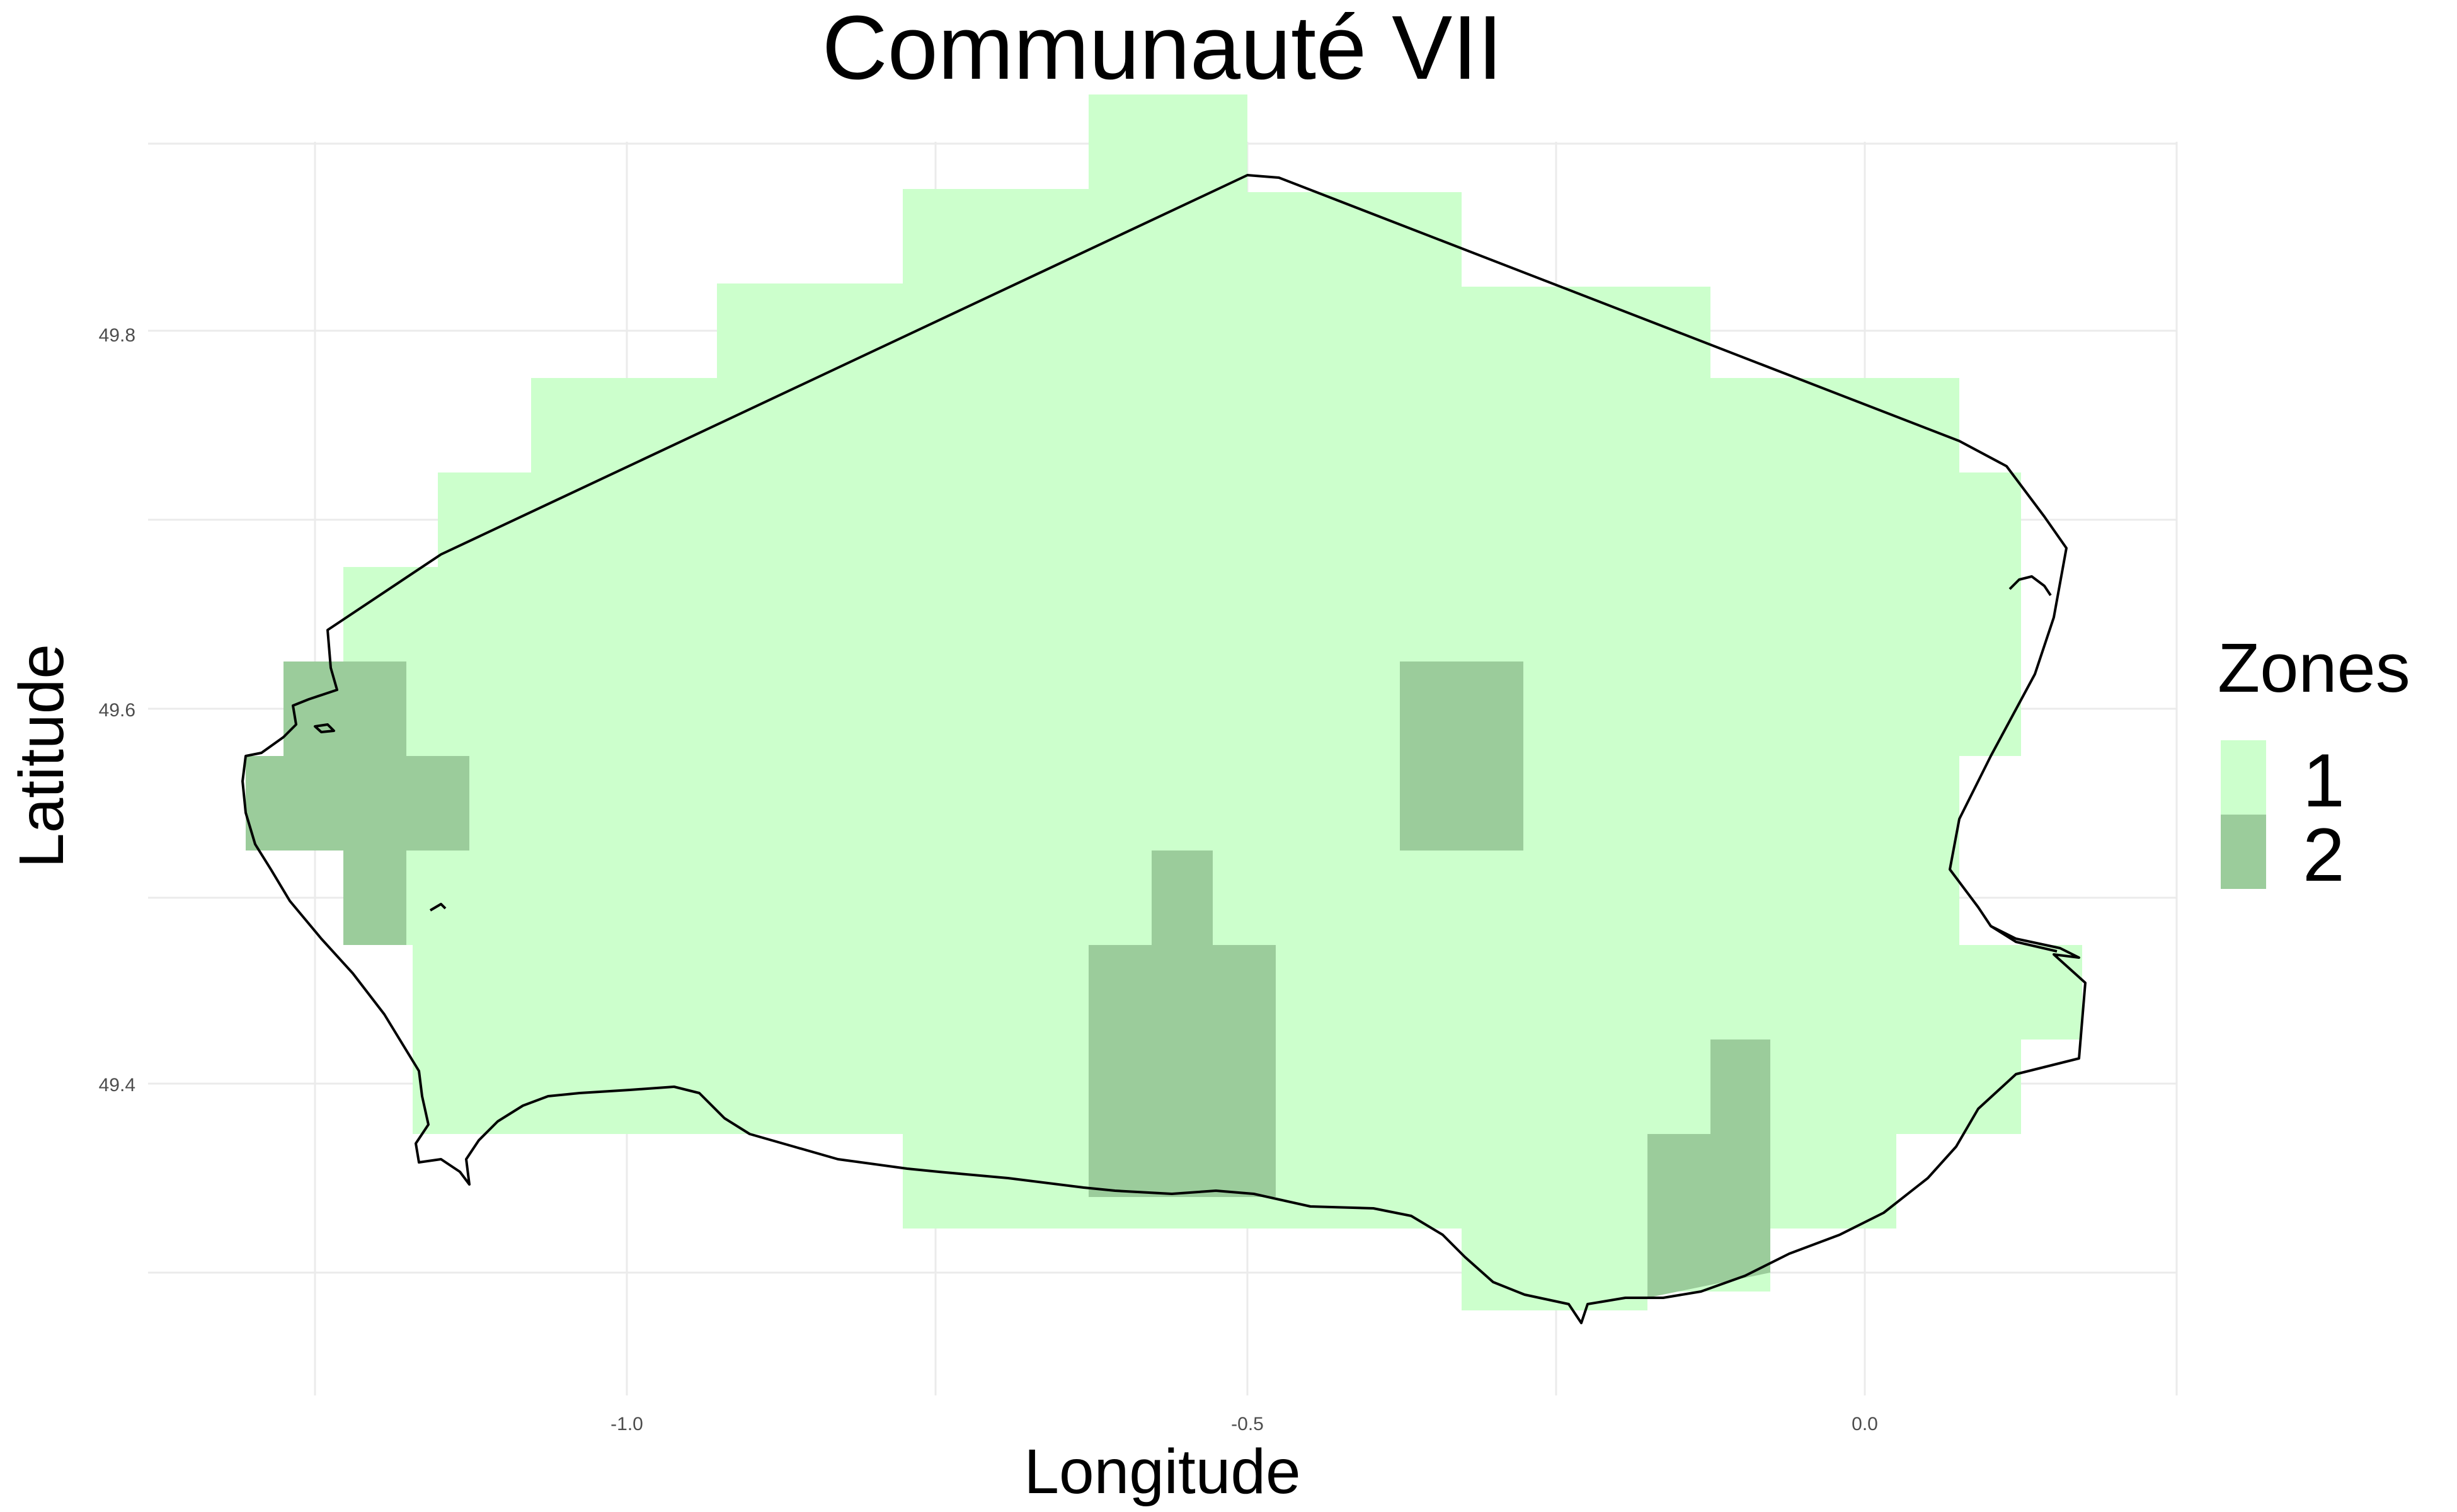 This screenshot has width=2457, height=1512. Describe the element at coordinates (1708, 1169) in the screenshot. I see `zone-2-cell-southeast` at that location.